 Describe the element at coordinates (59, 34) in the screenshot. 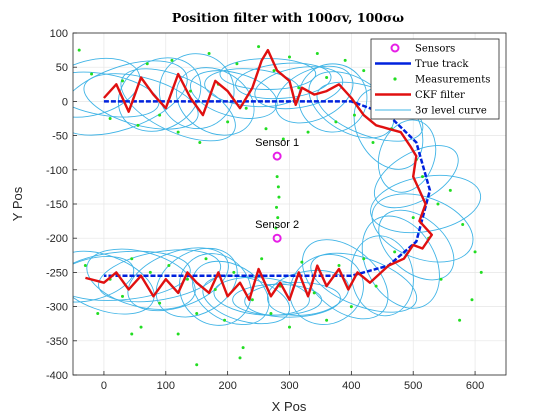

I see `y-tick-label: 100` at that location.